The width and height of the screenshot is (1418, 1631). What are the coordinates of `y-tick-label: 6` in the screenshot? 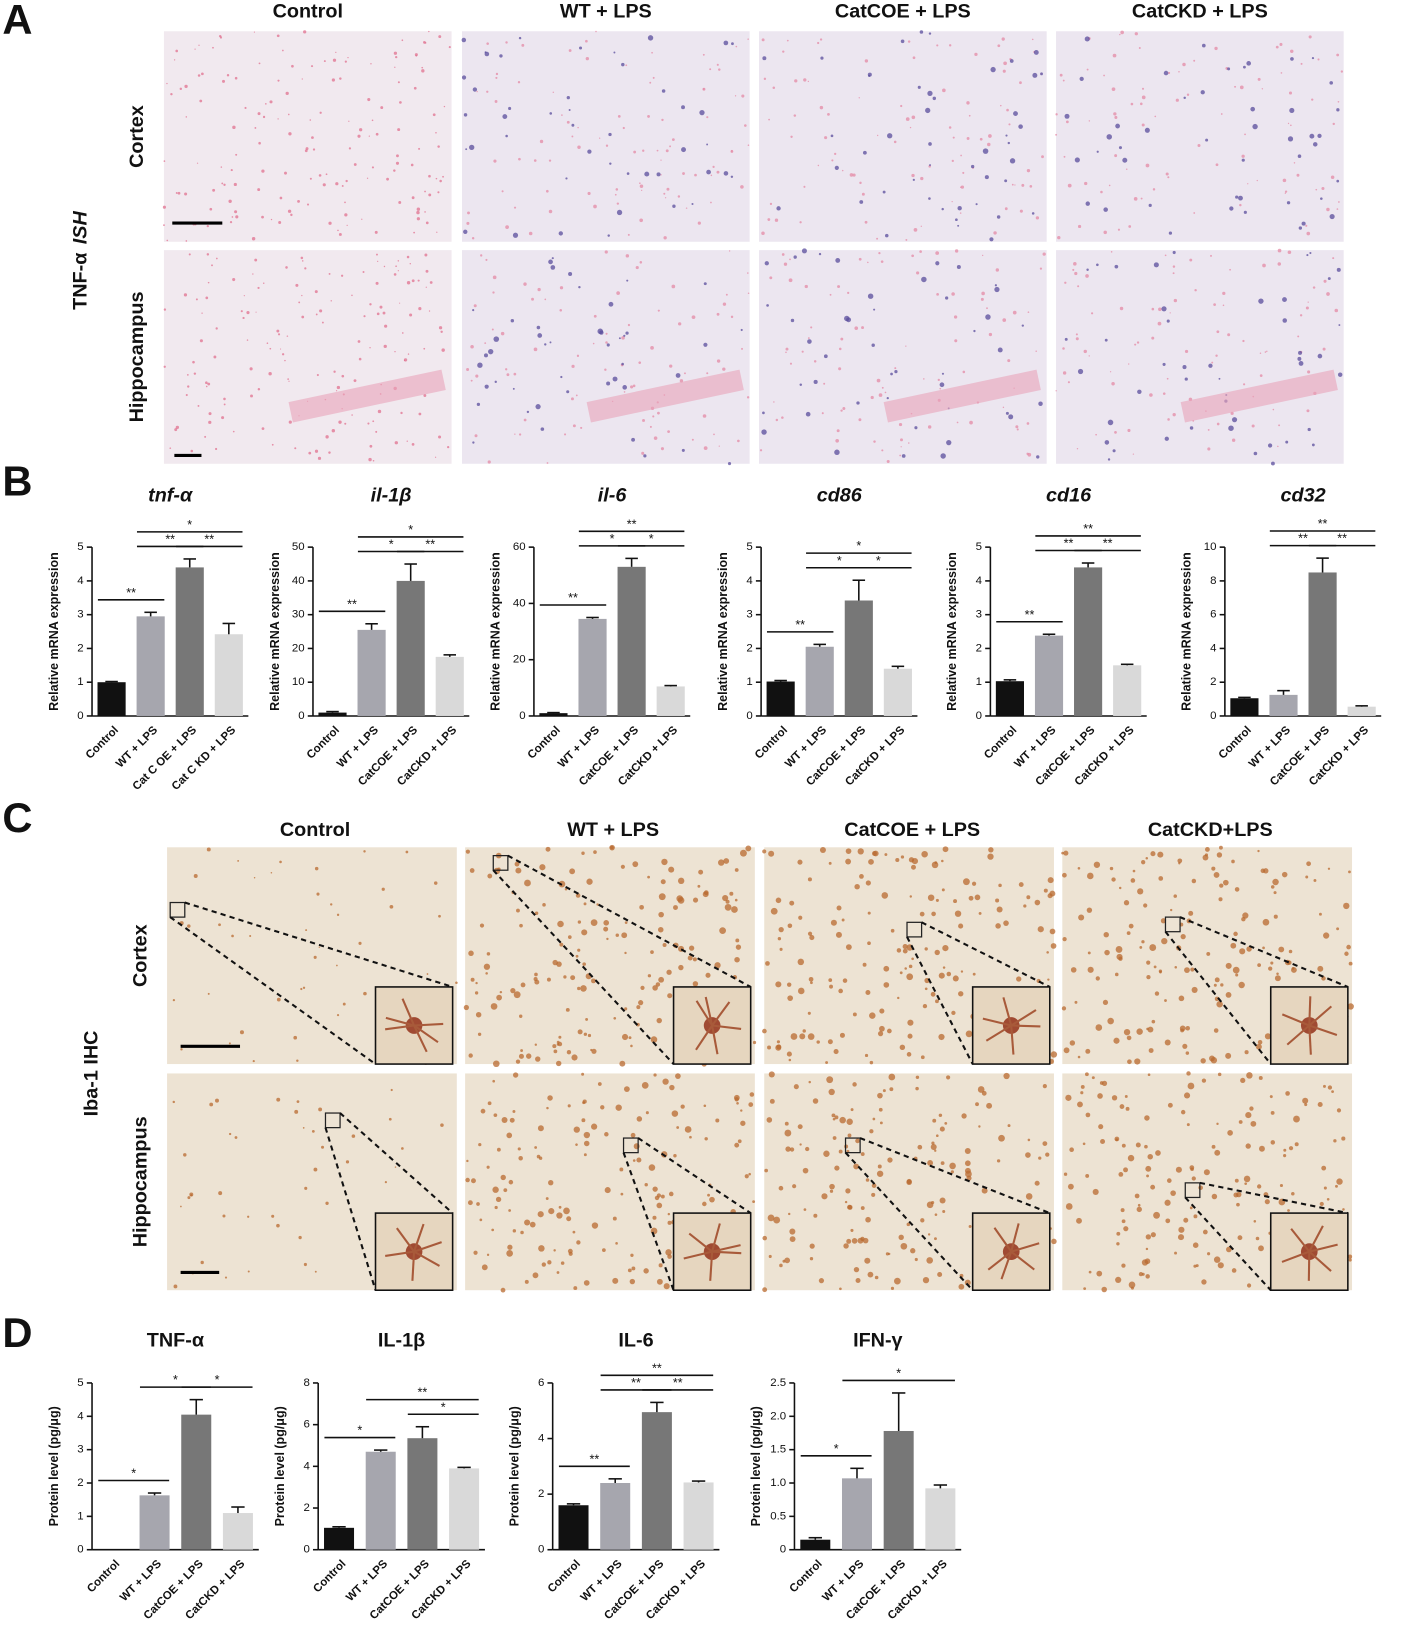 It's located at (541, 1383).